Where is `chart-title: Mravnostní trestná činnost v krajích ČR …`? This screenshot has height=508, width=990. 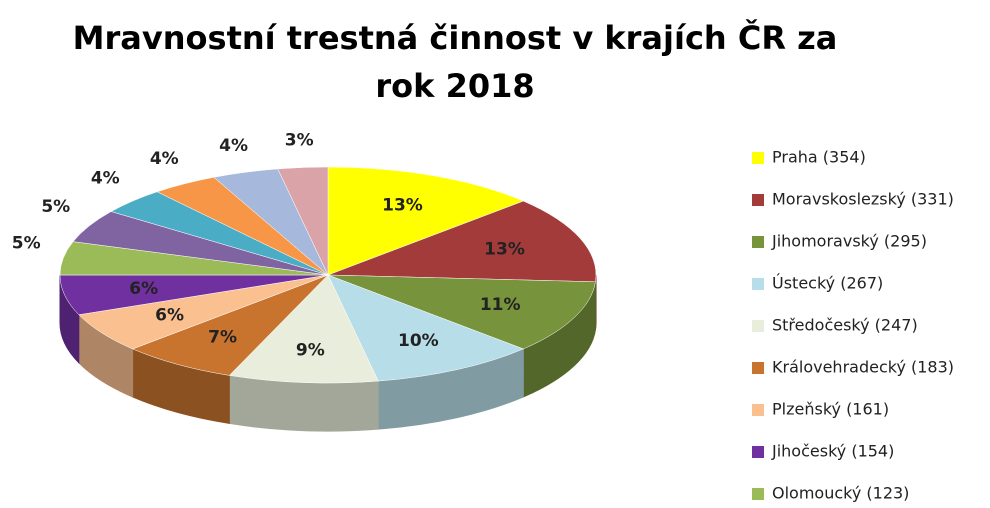 chart-title: Mravnostní trestná činnost v krajích ČR … is located at coordinates (455, 62).